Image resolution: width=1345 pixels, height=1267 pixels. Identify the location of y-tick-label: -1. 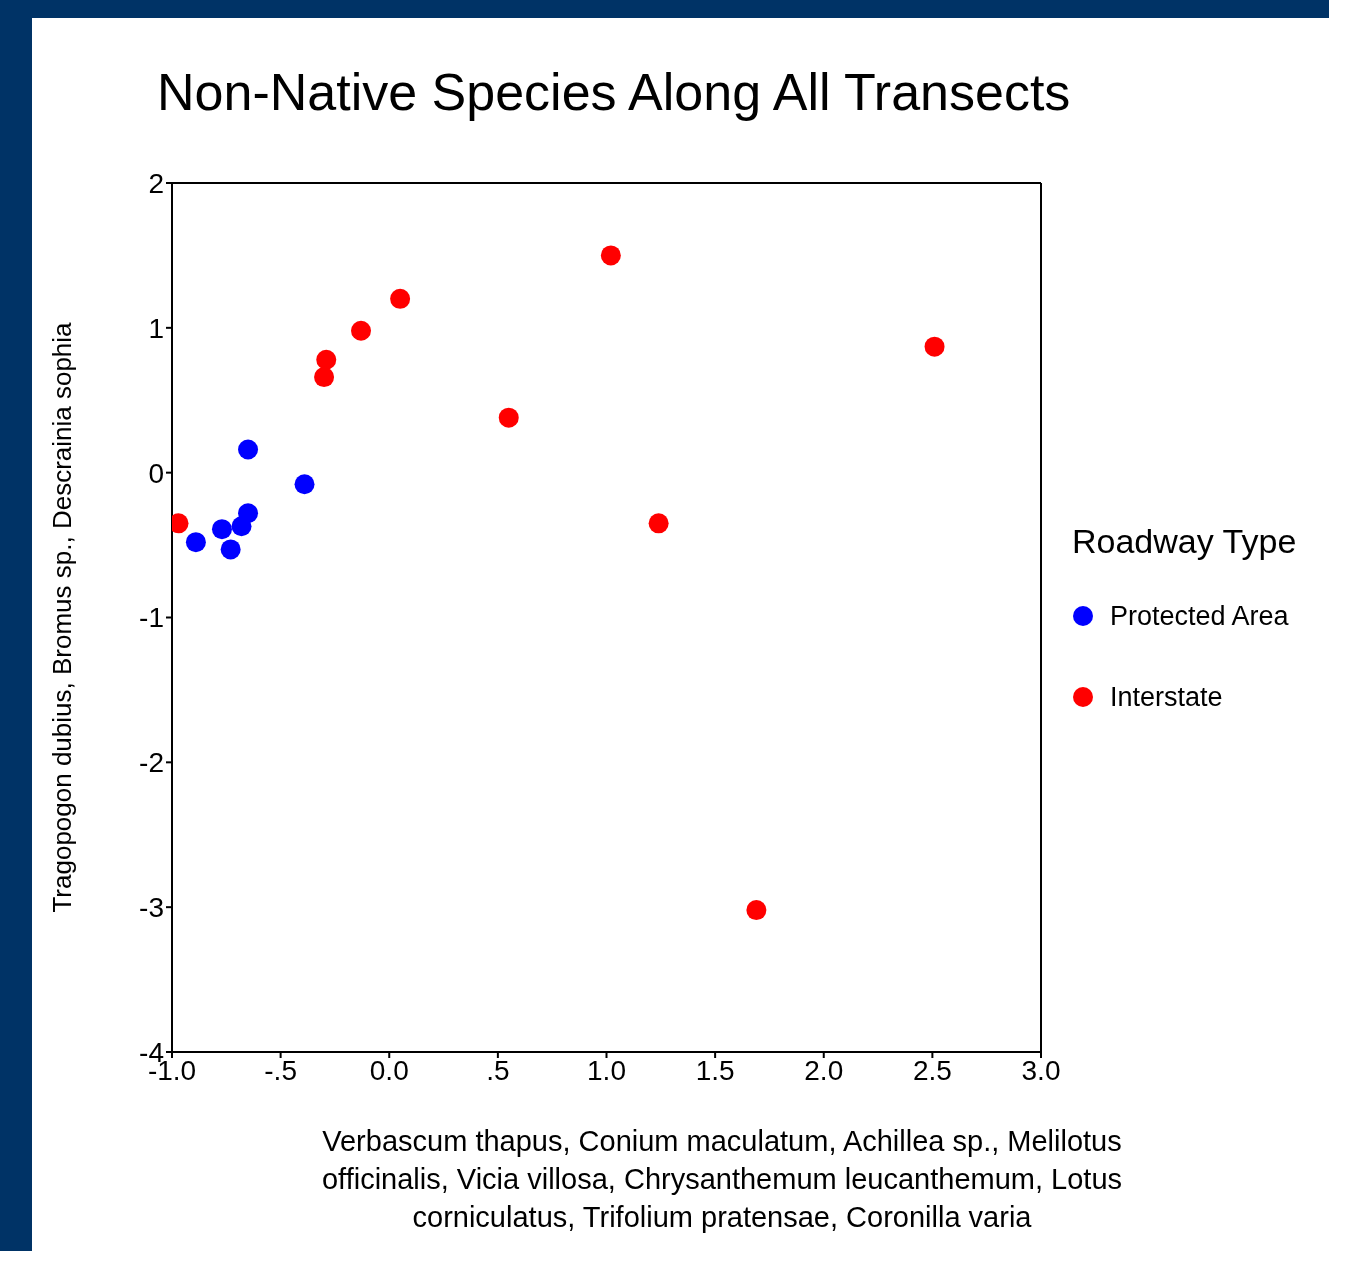
(151, 618).